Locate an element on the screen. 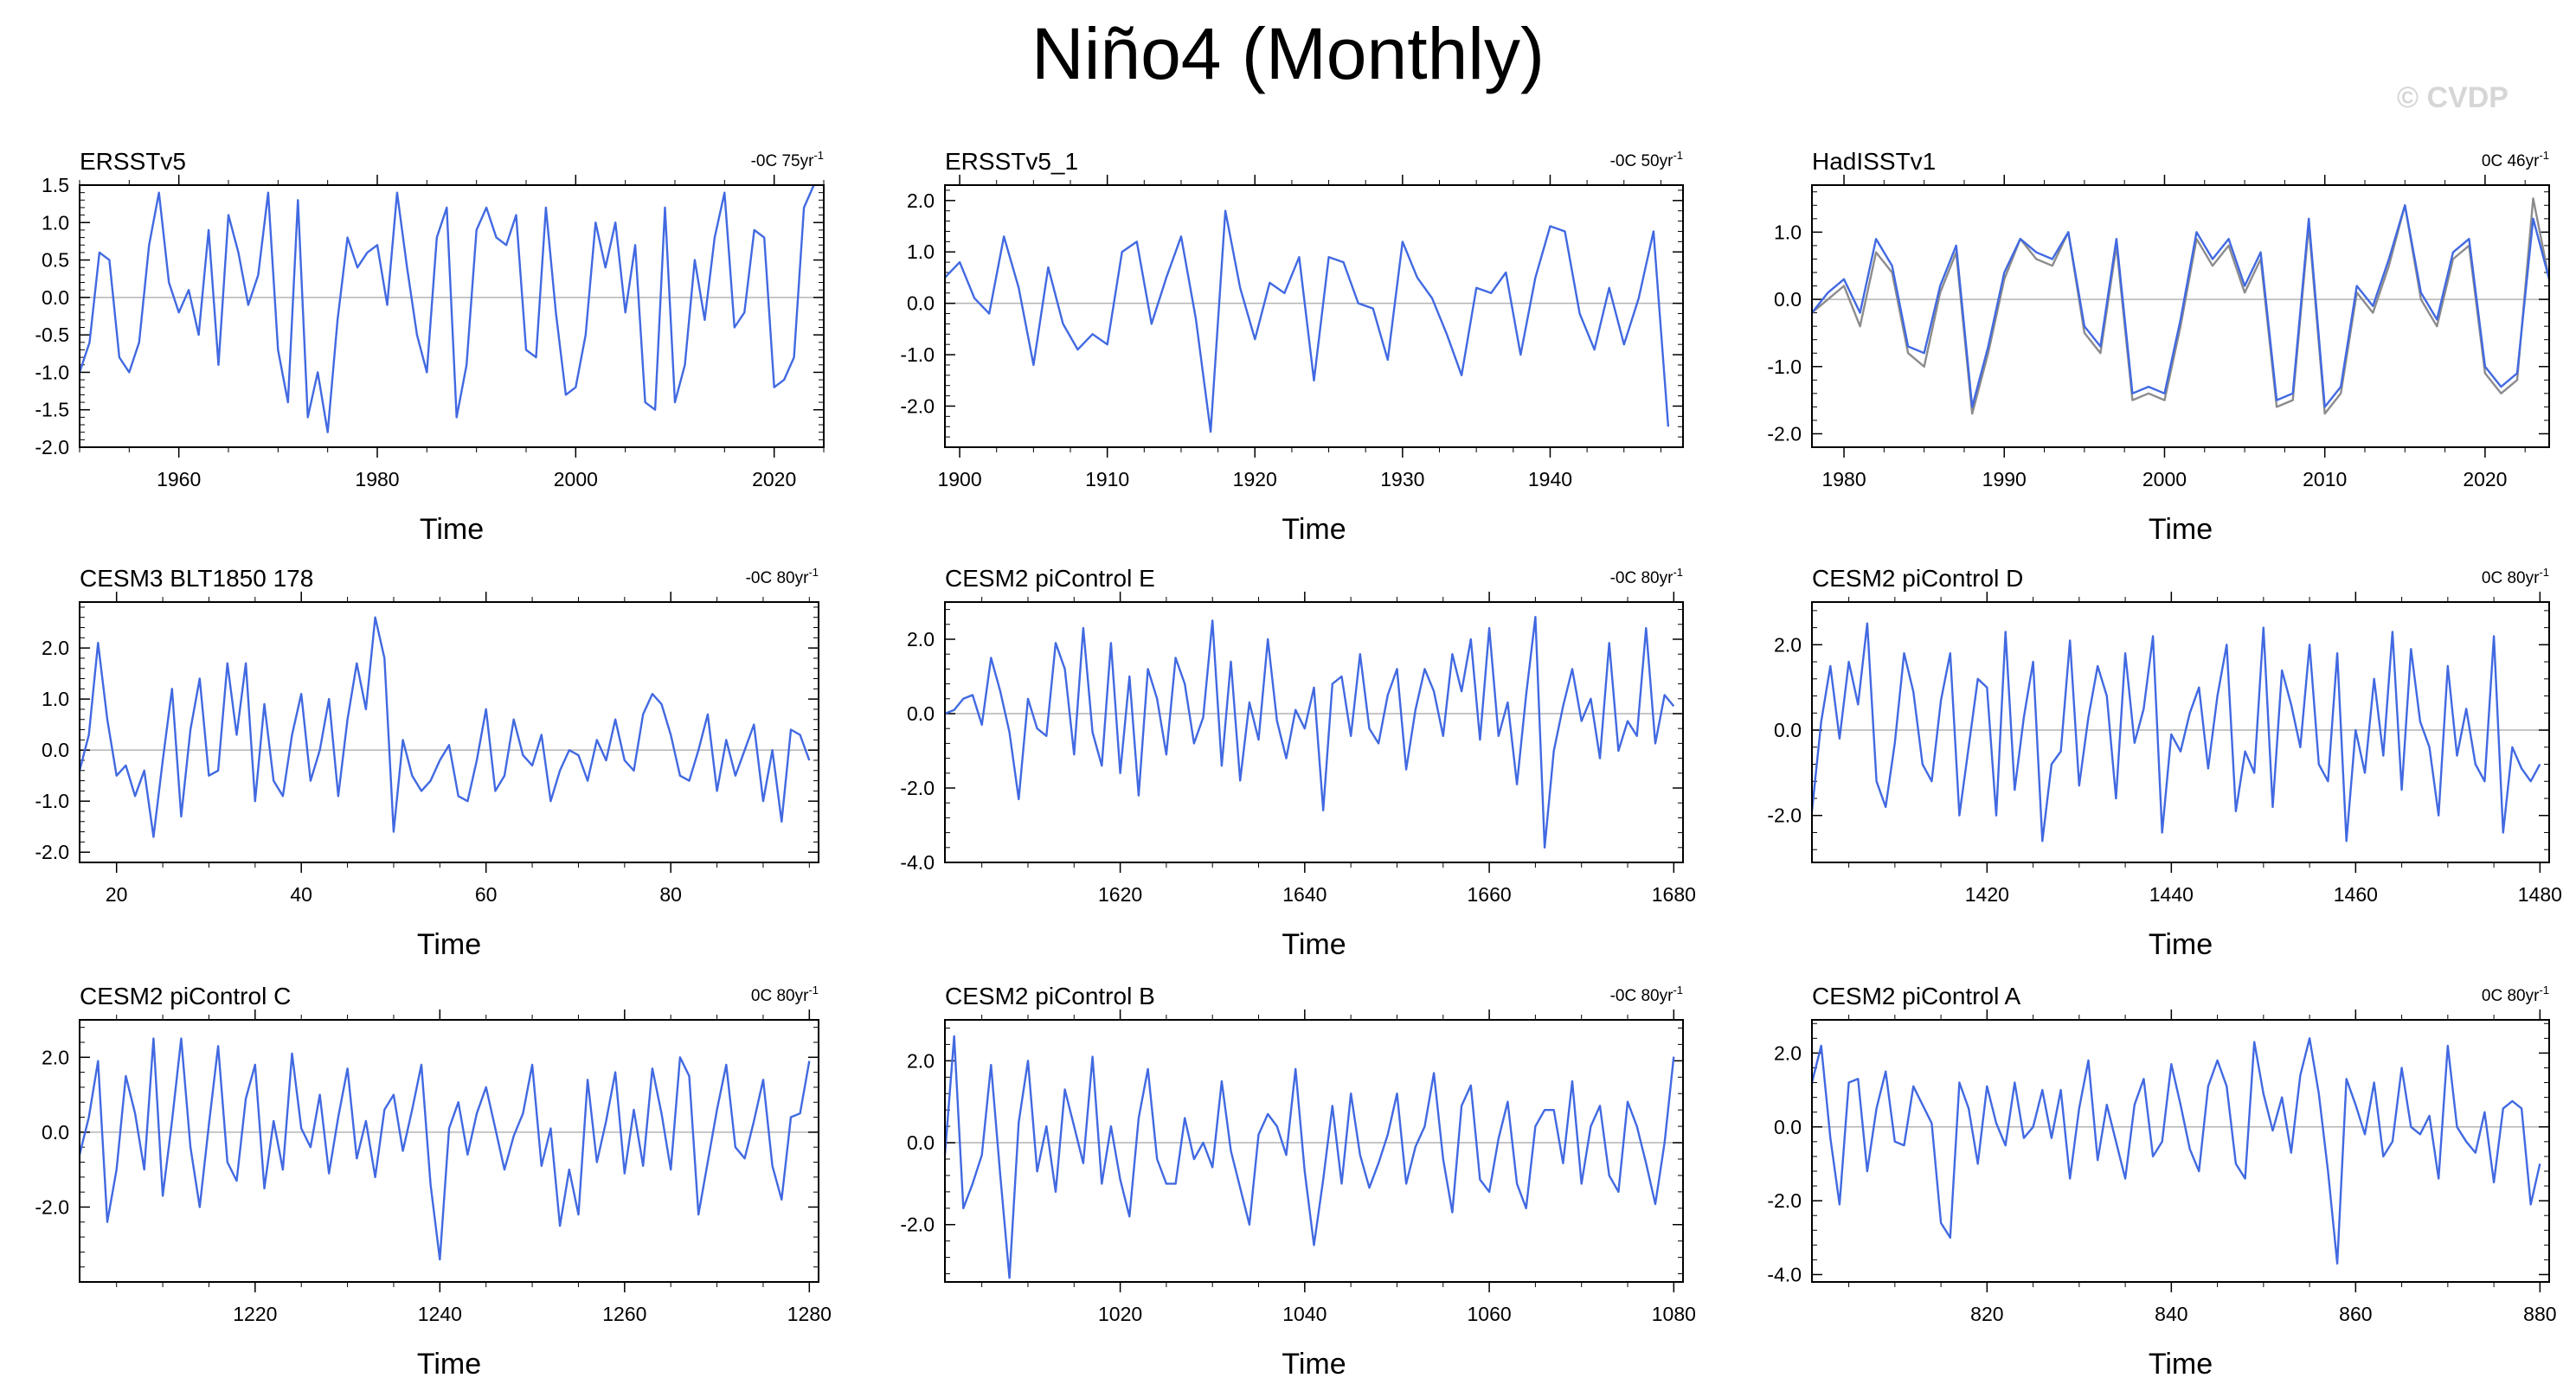 The height and width of the screenshot is (1397, 2576). x-tick-label: 840 is located at coordinates (2171, 1314).